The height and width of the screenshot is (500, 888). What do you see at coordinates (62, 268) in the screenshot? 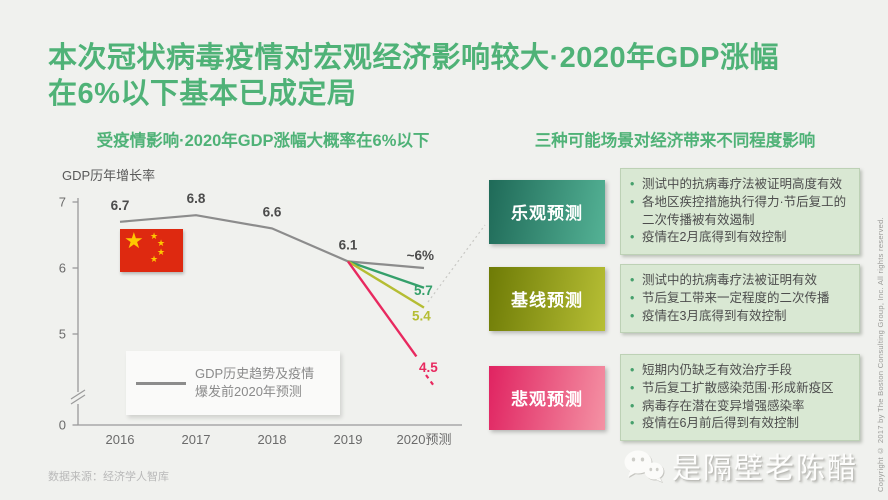
I see `svg-text: 6` at bounding box center [62, 268].